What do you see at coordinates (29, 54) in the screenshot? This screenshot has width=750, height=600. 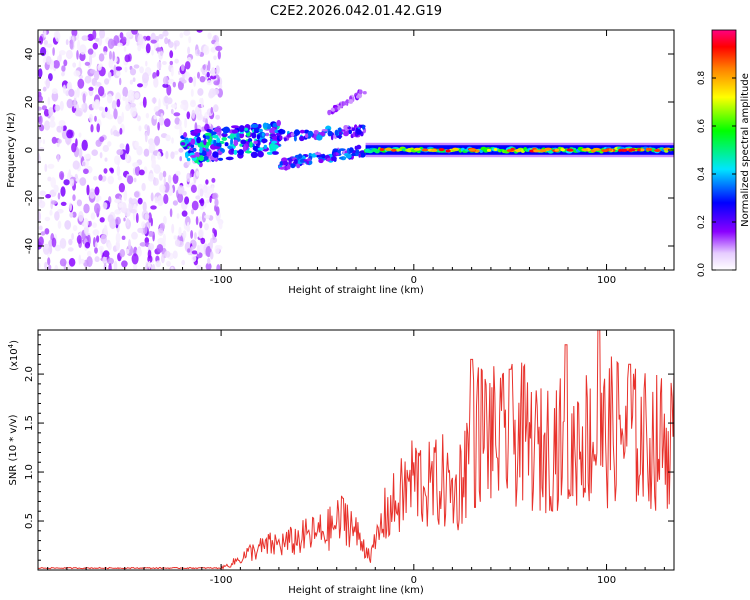 I see `spectrogram-ytick-label: 40` at bounding box center [29, 54].